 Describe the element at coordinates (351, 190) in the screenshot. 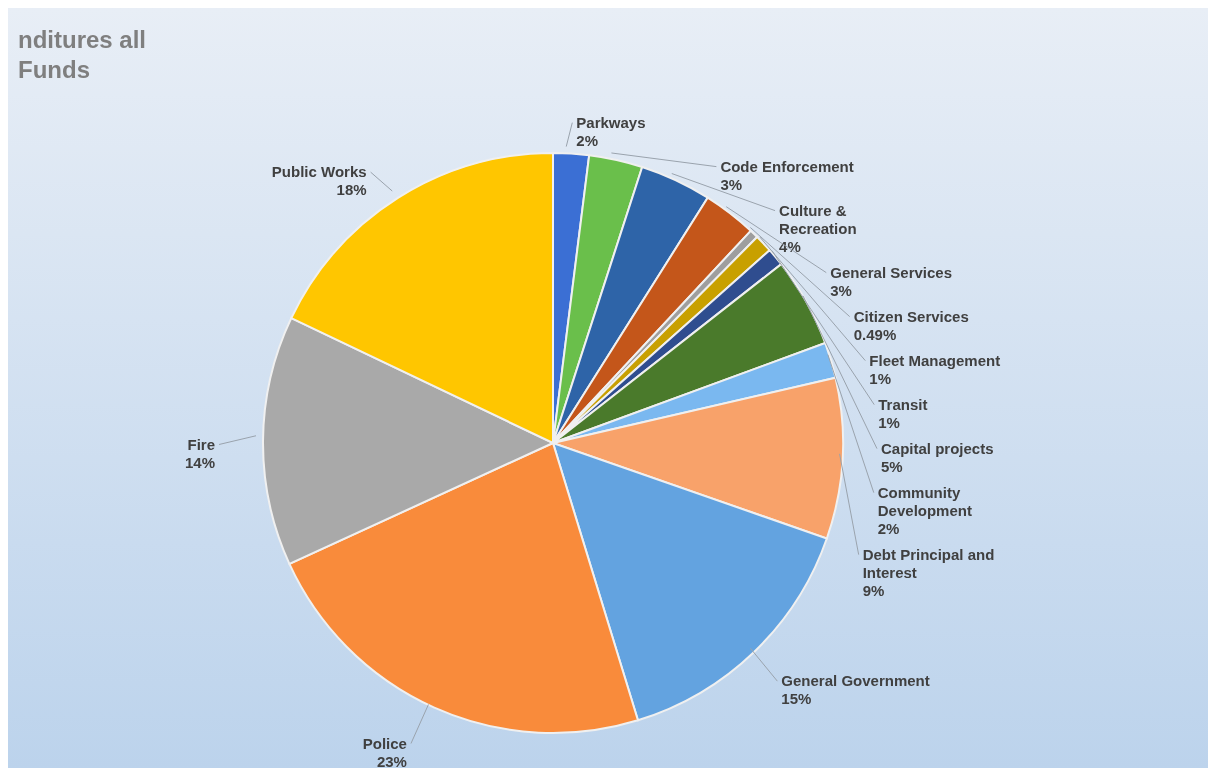

I see `data-label: 18%` at that location.